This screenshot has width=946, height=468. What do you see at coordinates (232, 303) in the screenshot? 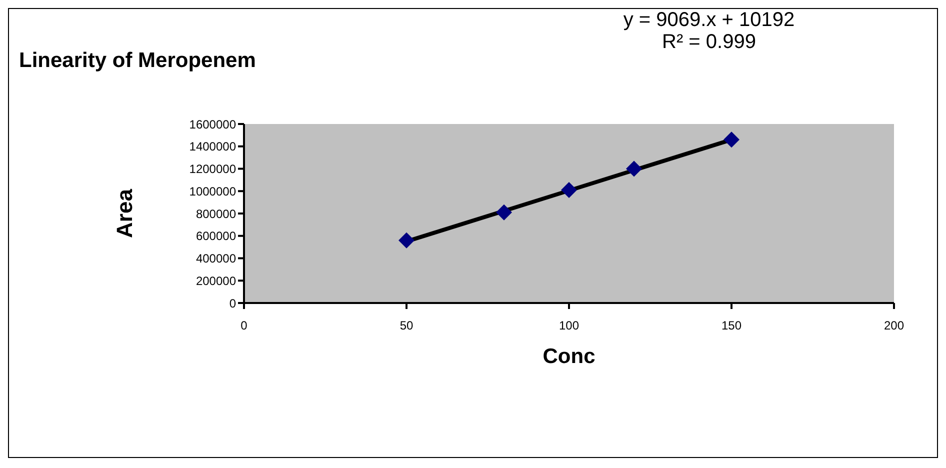
I see `y-tick-label: 0` at bounding box center [232, 303].